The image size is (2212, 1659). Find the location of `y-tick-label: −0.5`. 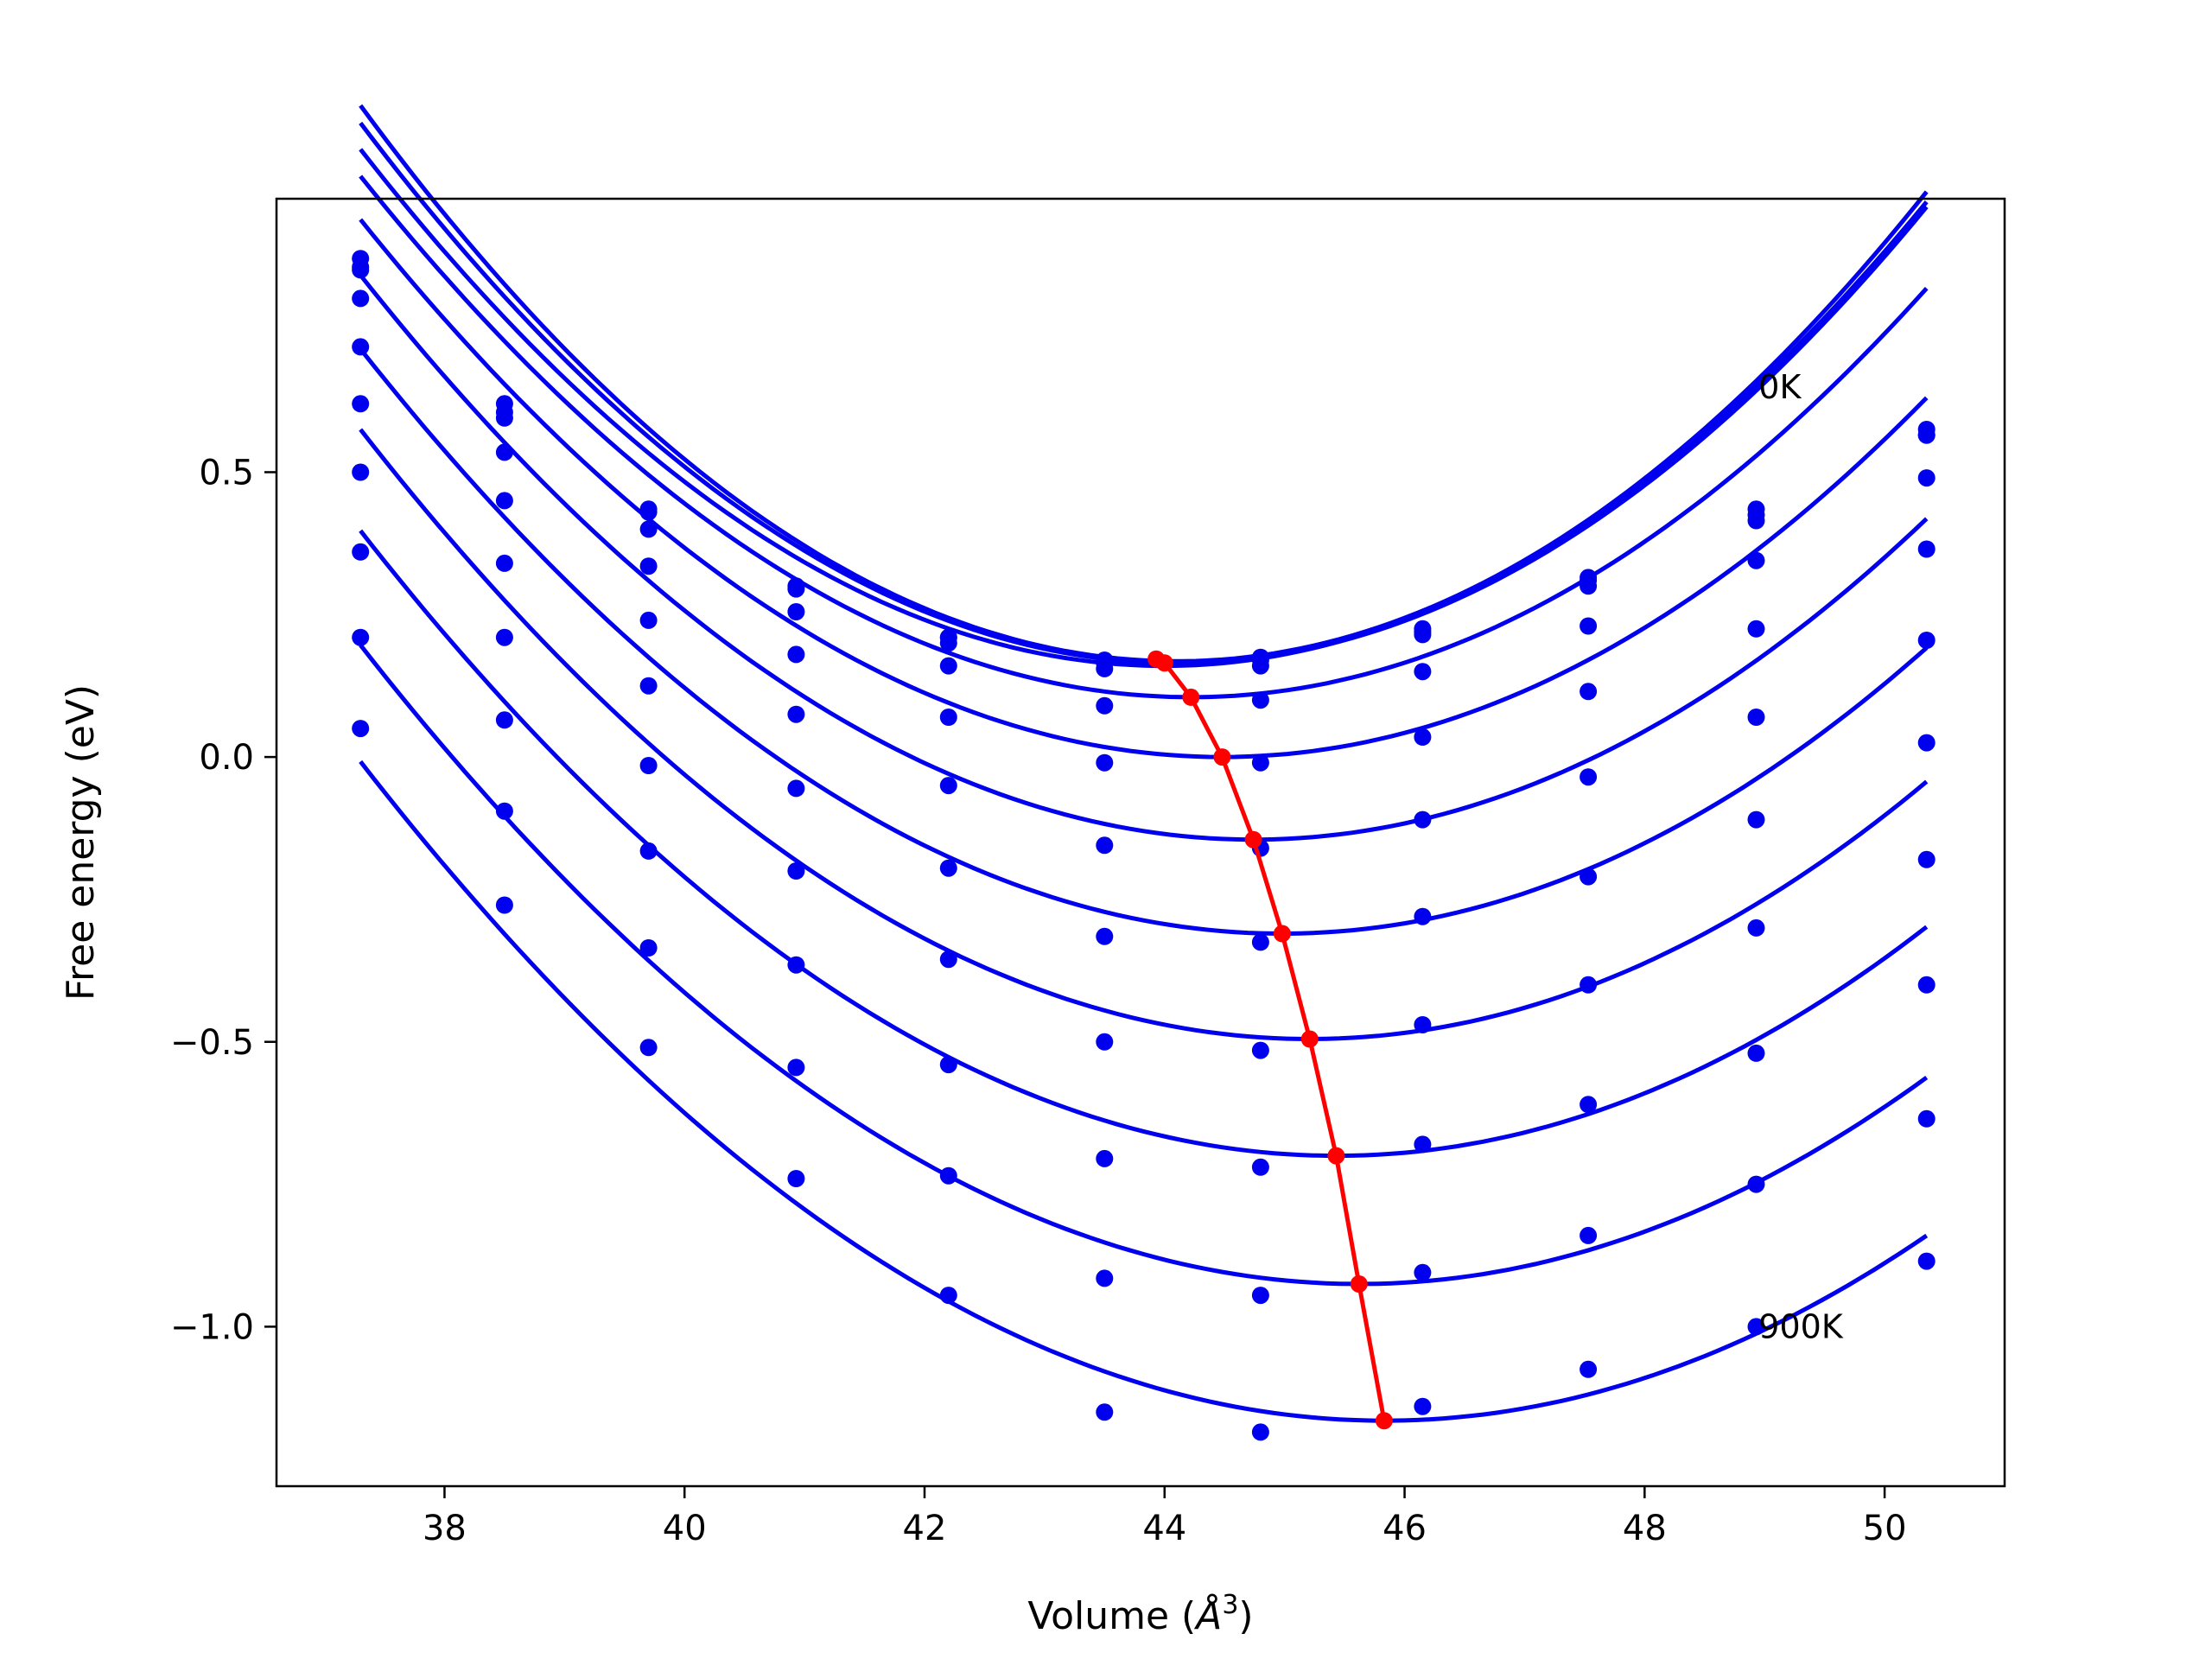

y-tick-label: −0.5 is located at coordinates (212, 1043).